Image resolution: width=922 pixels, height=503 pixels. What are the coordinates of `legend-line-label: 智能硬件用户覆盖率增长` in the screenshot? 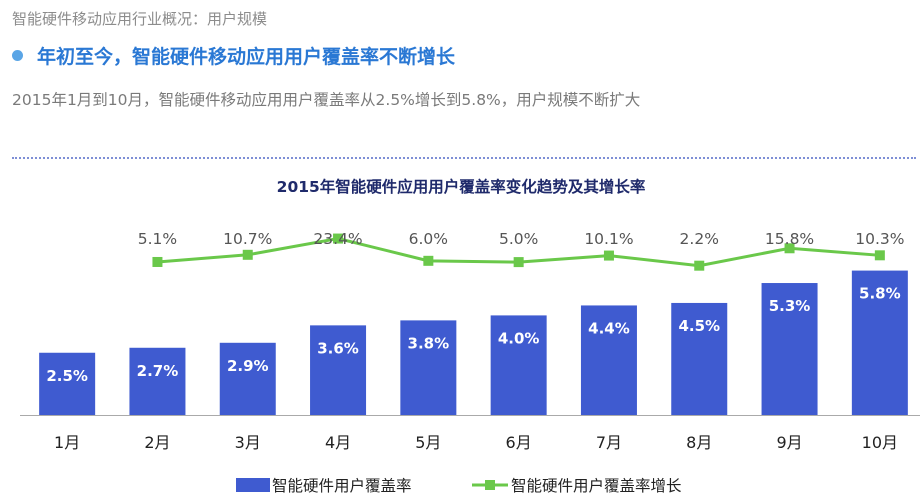 It's located at (596, 486).